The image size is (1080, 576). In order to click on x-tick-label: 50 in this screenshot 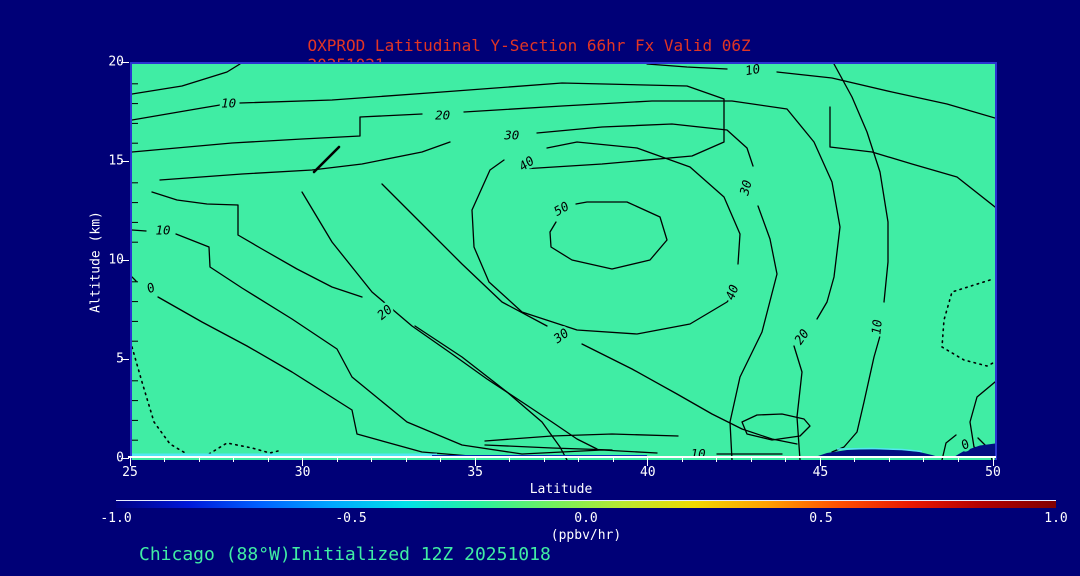, I will do `click(993, 472)`.